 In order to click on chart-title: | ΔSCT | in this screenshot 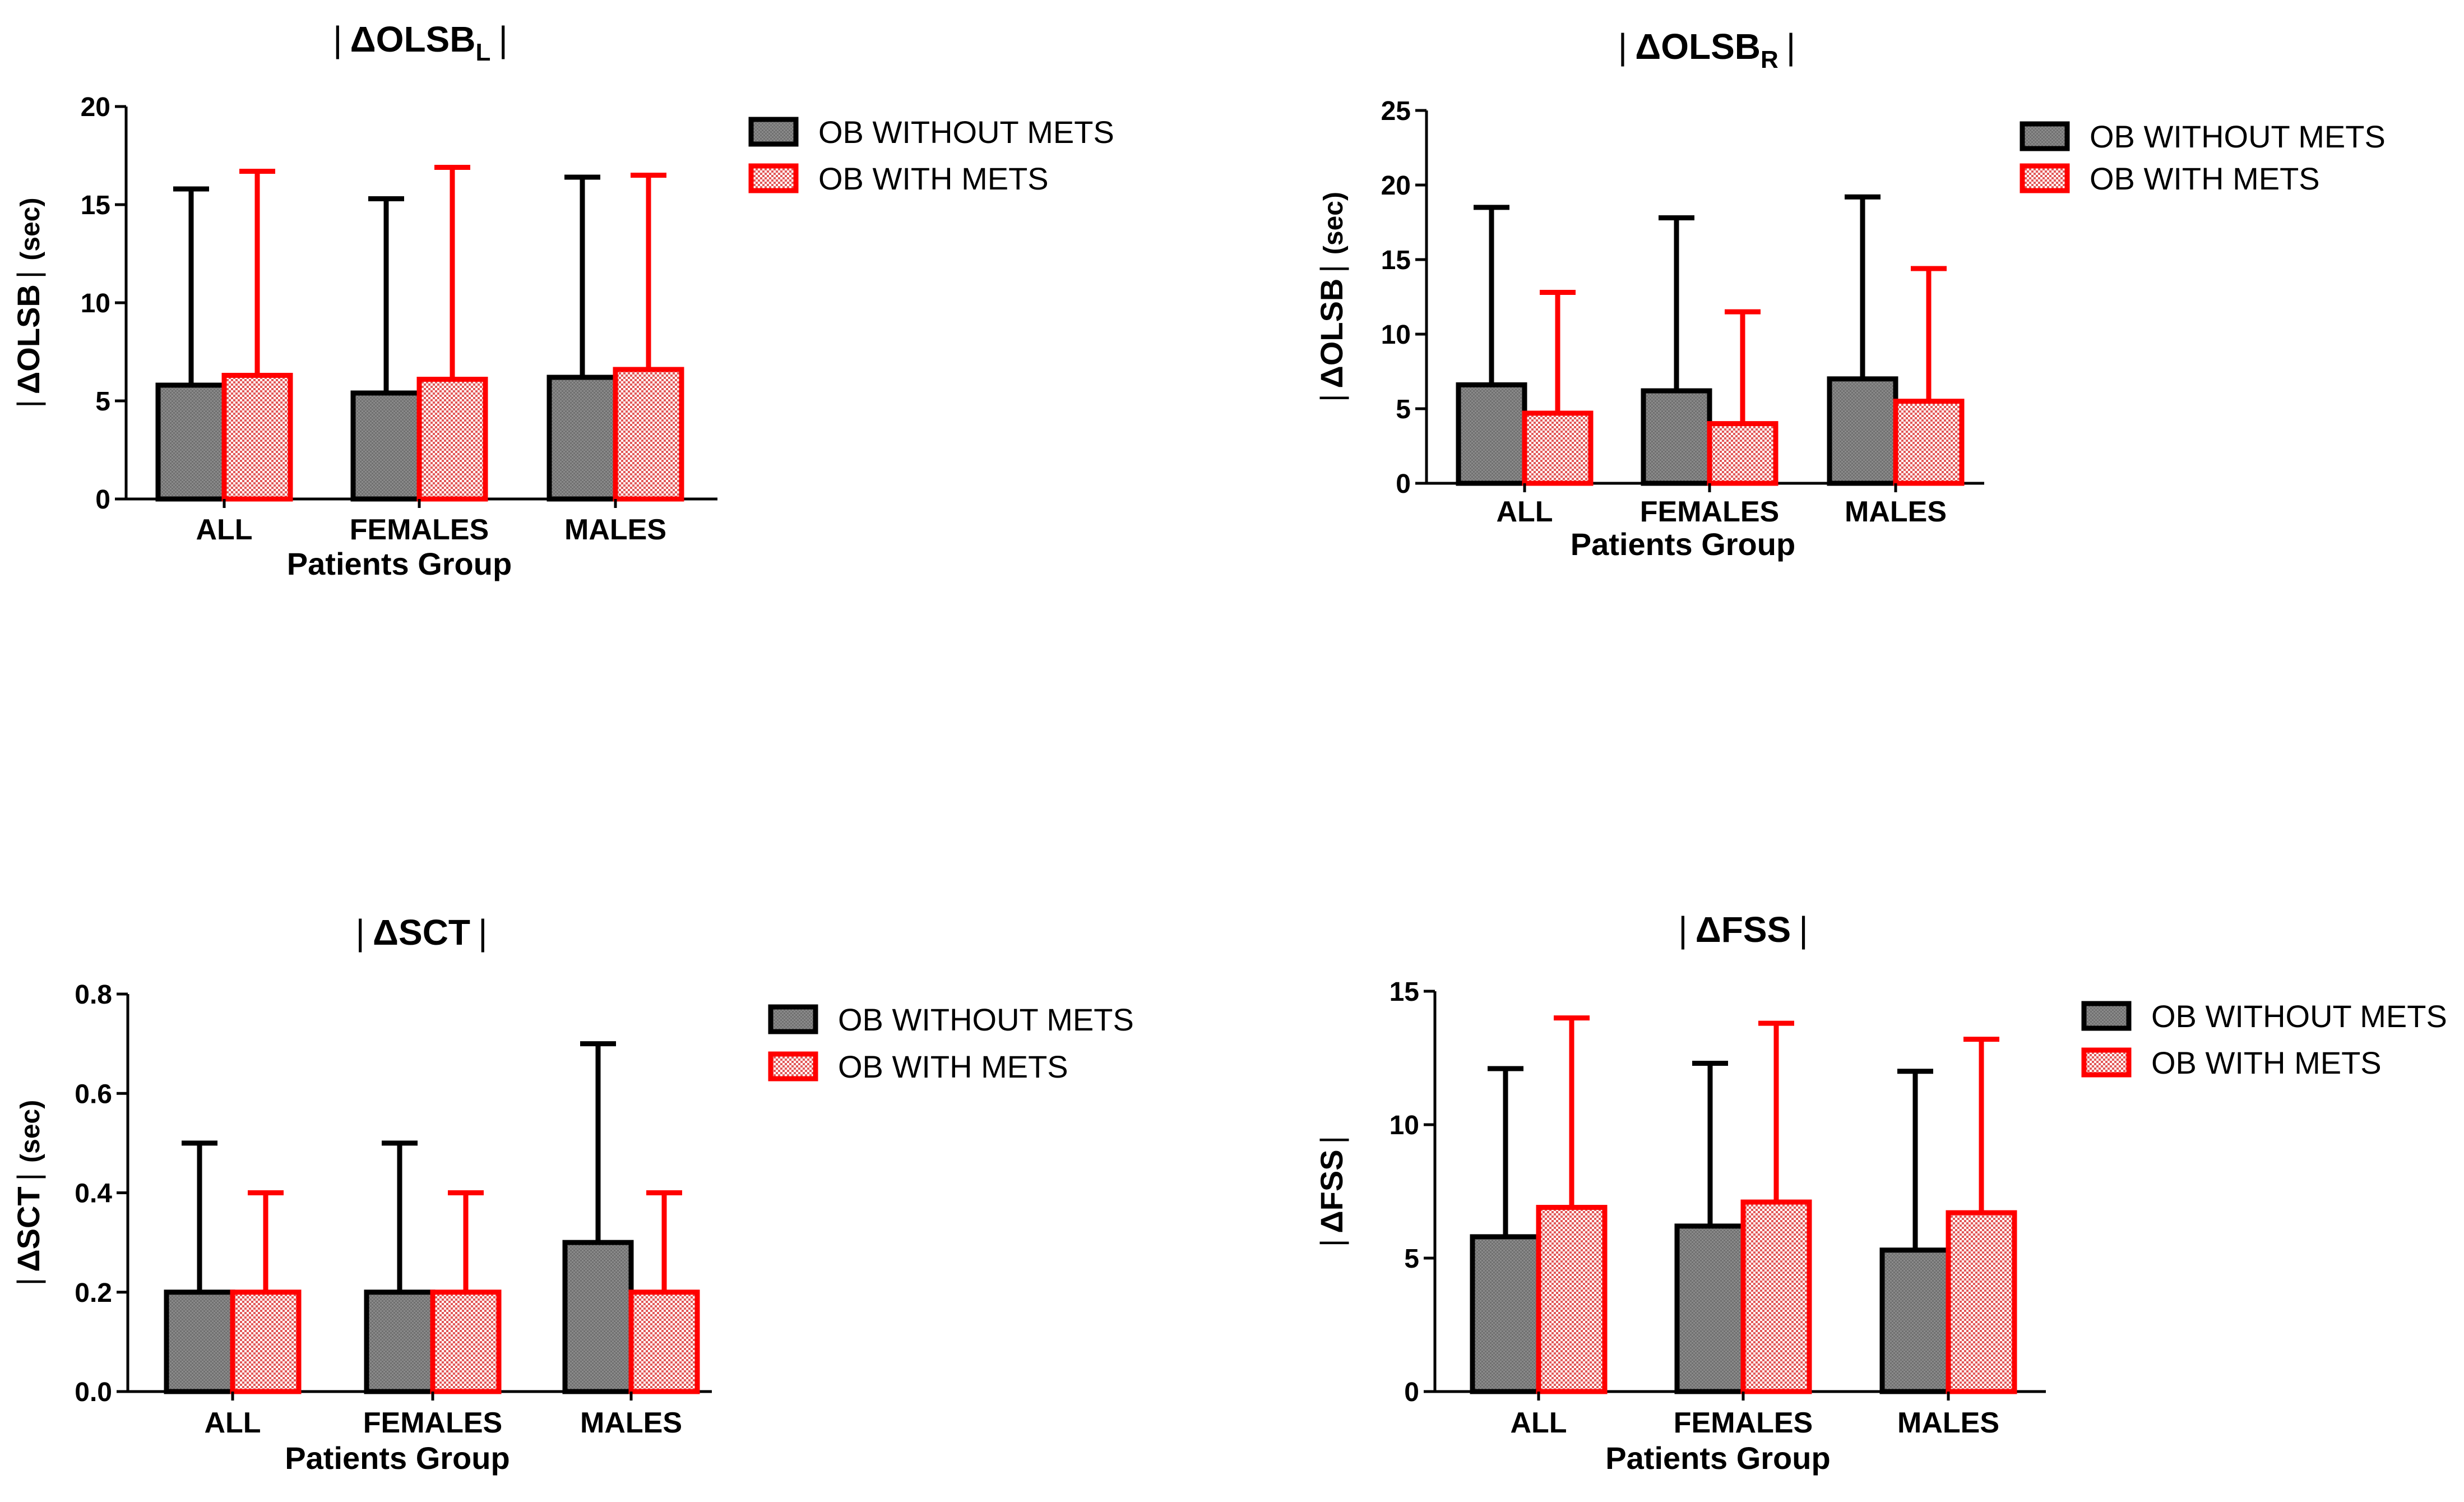, I will do `click(421, 932)`.